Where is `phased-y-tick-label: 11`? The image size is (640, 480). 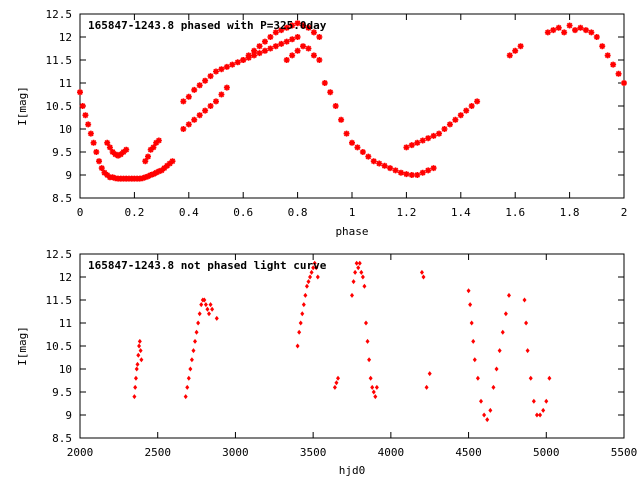 phased-y-tick-label: 11 is located at coordinates (65, 83).